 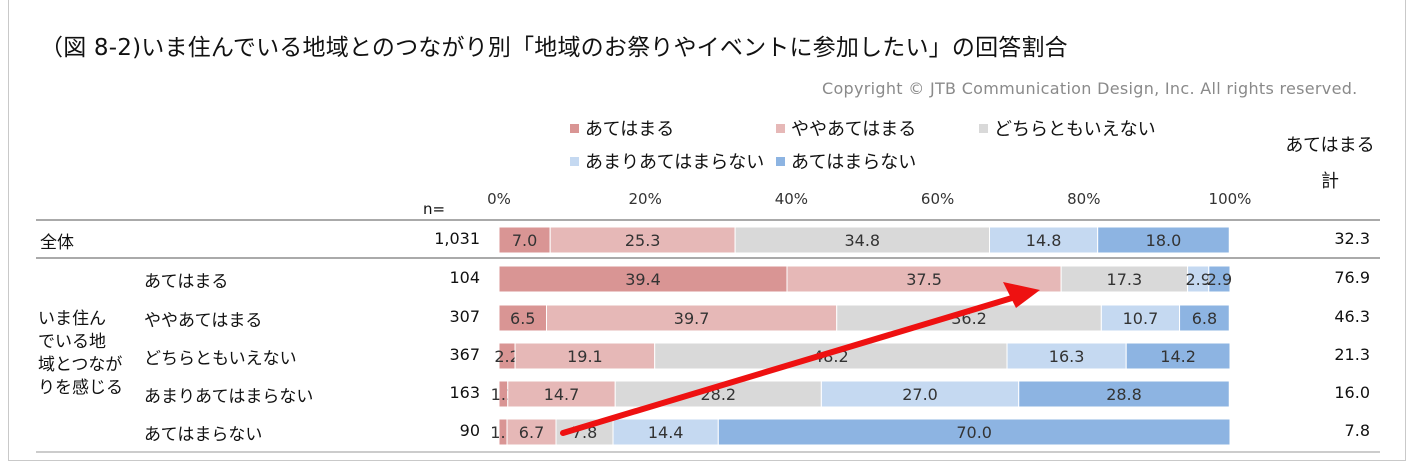 I want to click on group-label-line: でいる地, so click(x=72, y=342).